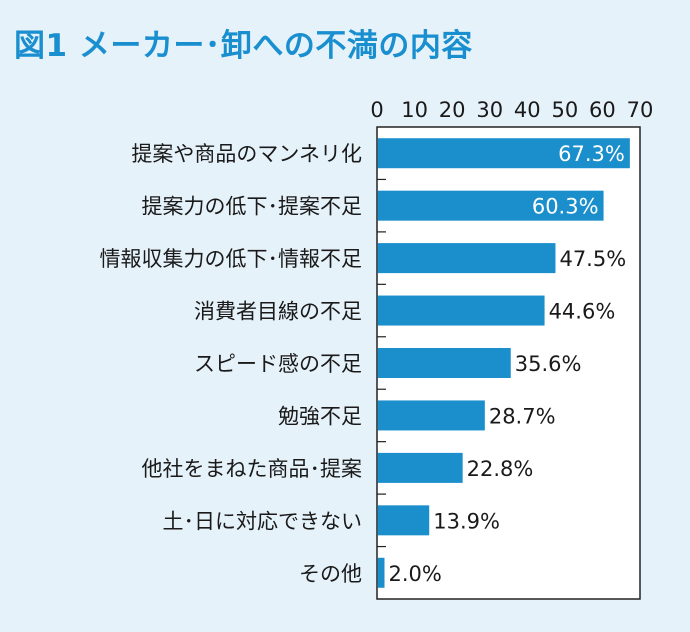 The width and height of the screenshot is (690, 632). Describe the element at coordinates (527, 110) in the screenshot. I see `x-tick-label: 40` at that location.